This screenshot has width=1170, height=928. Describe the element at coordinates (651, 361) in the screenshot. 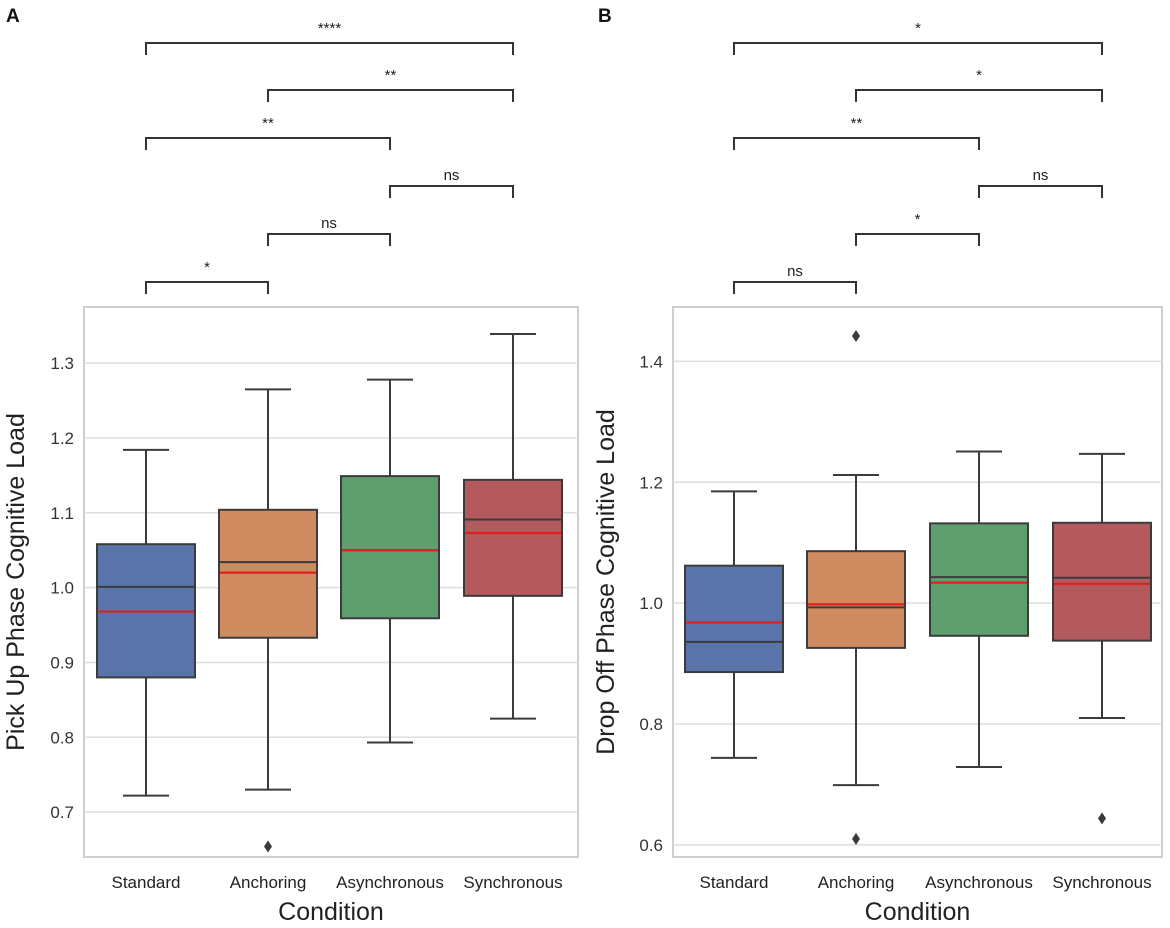

I see `y-tick-label: 1.4` at that location.